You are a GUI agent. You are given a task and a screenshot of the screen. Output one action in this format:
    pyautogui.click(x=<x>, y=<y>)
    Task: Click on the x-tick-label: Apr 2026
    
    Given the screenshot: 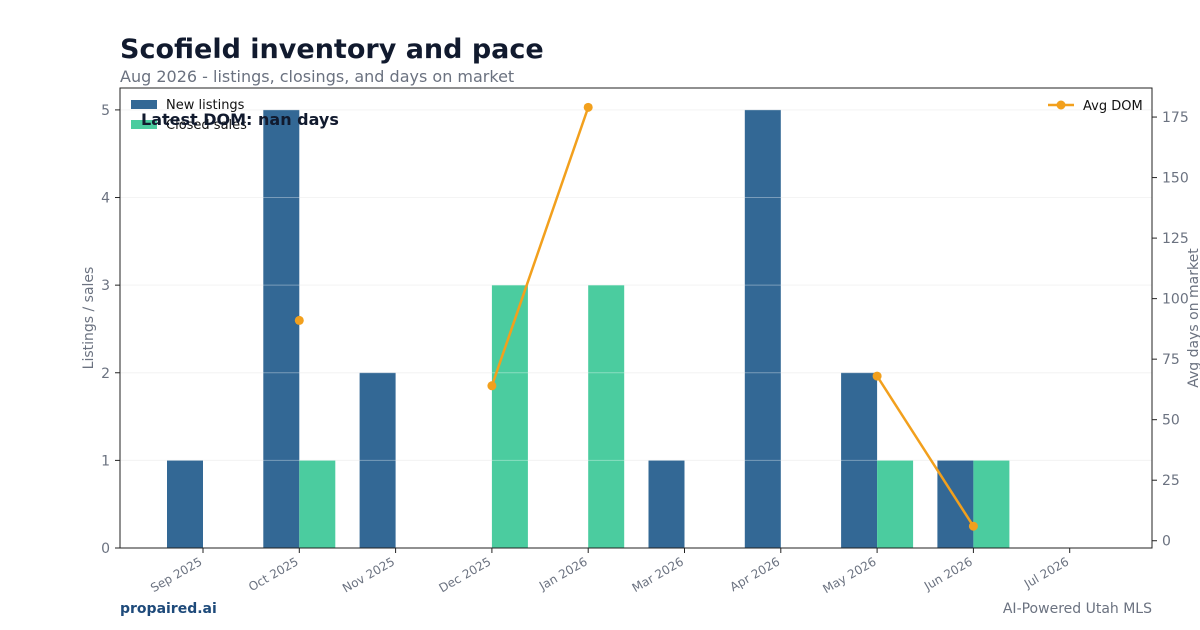 What is the action you would take?
    pyautogui.click(x=755, y=574)
    